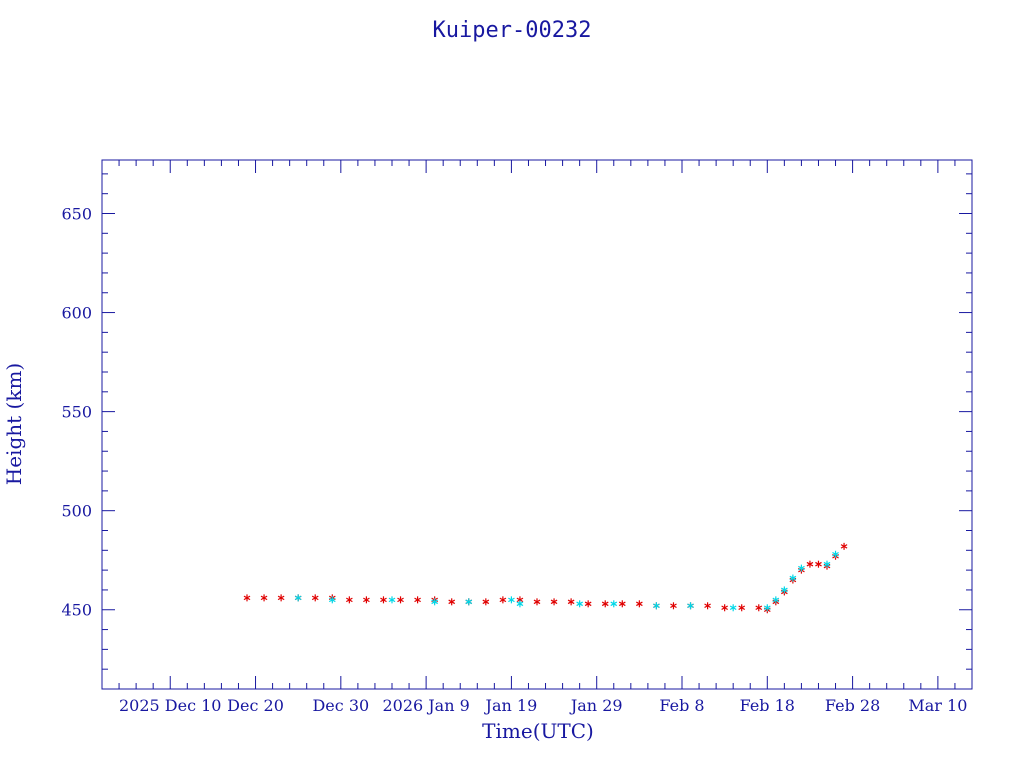  I want to click on y-axis-label: Height (km), so click(14, 424).